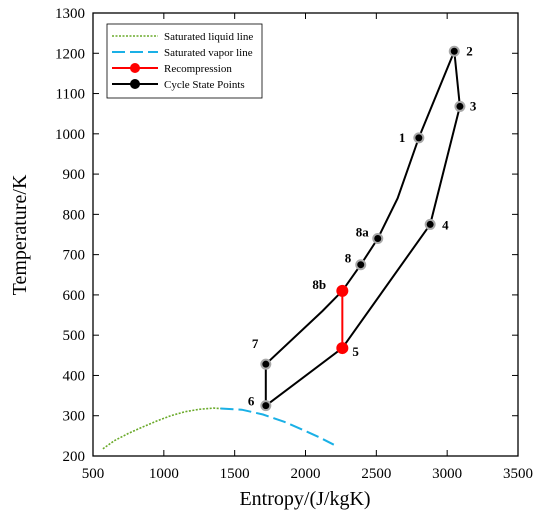  What do you see at coordinates (20, 234) in the screenshot?
I see `y-axis-title: Temperature/K` at bounding box center [20, 234].